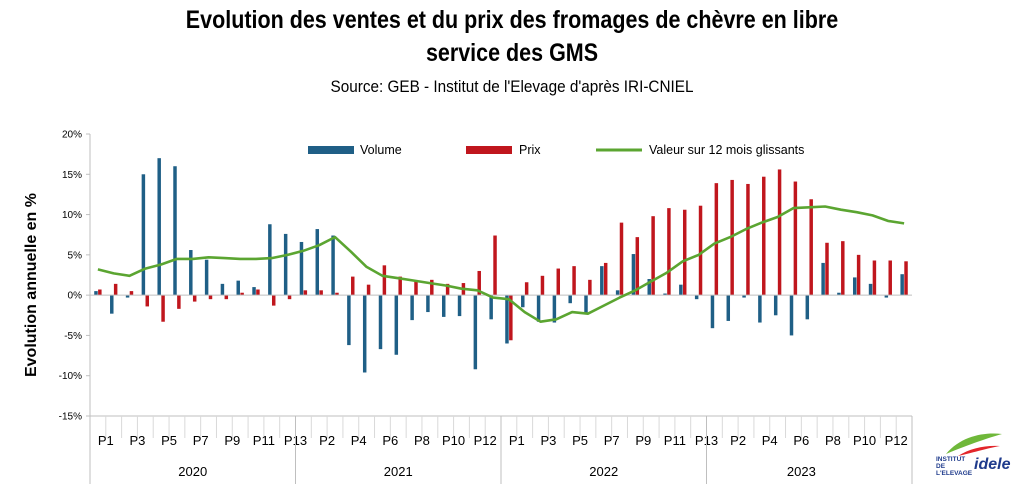 The height and width of the screenshot is (503, 1024). What do you see at coordinates (70, 417) in the screenshot?
I see `y-tick-label: -15%` at bounding box center [70, 417].